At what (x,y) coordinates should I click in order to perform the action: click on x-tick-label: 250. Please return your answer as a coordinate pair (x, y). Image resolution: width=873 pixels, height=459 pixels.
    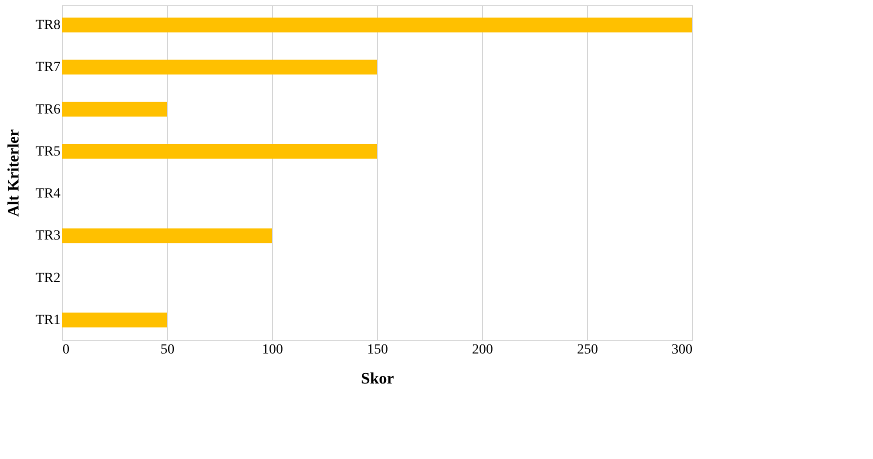
    Looking at the image, I should click on (587, 350).